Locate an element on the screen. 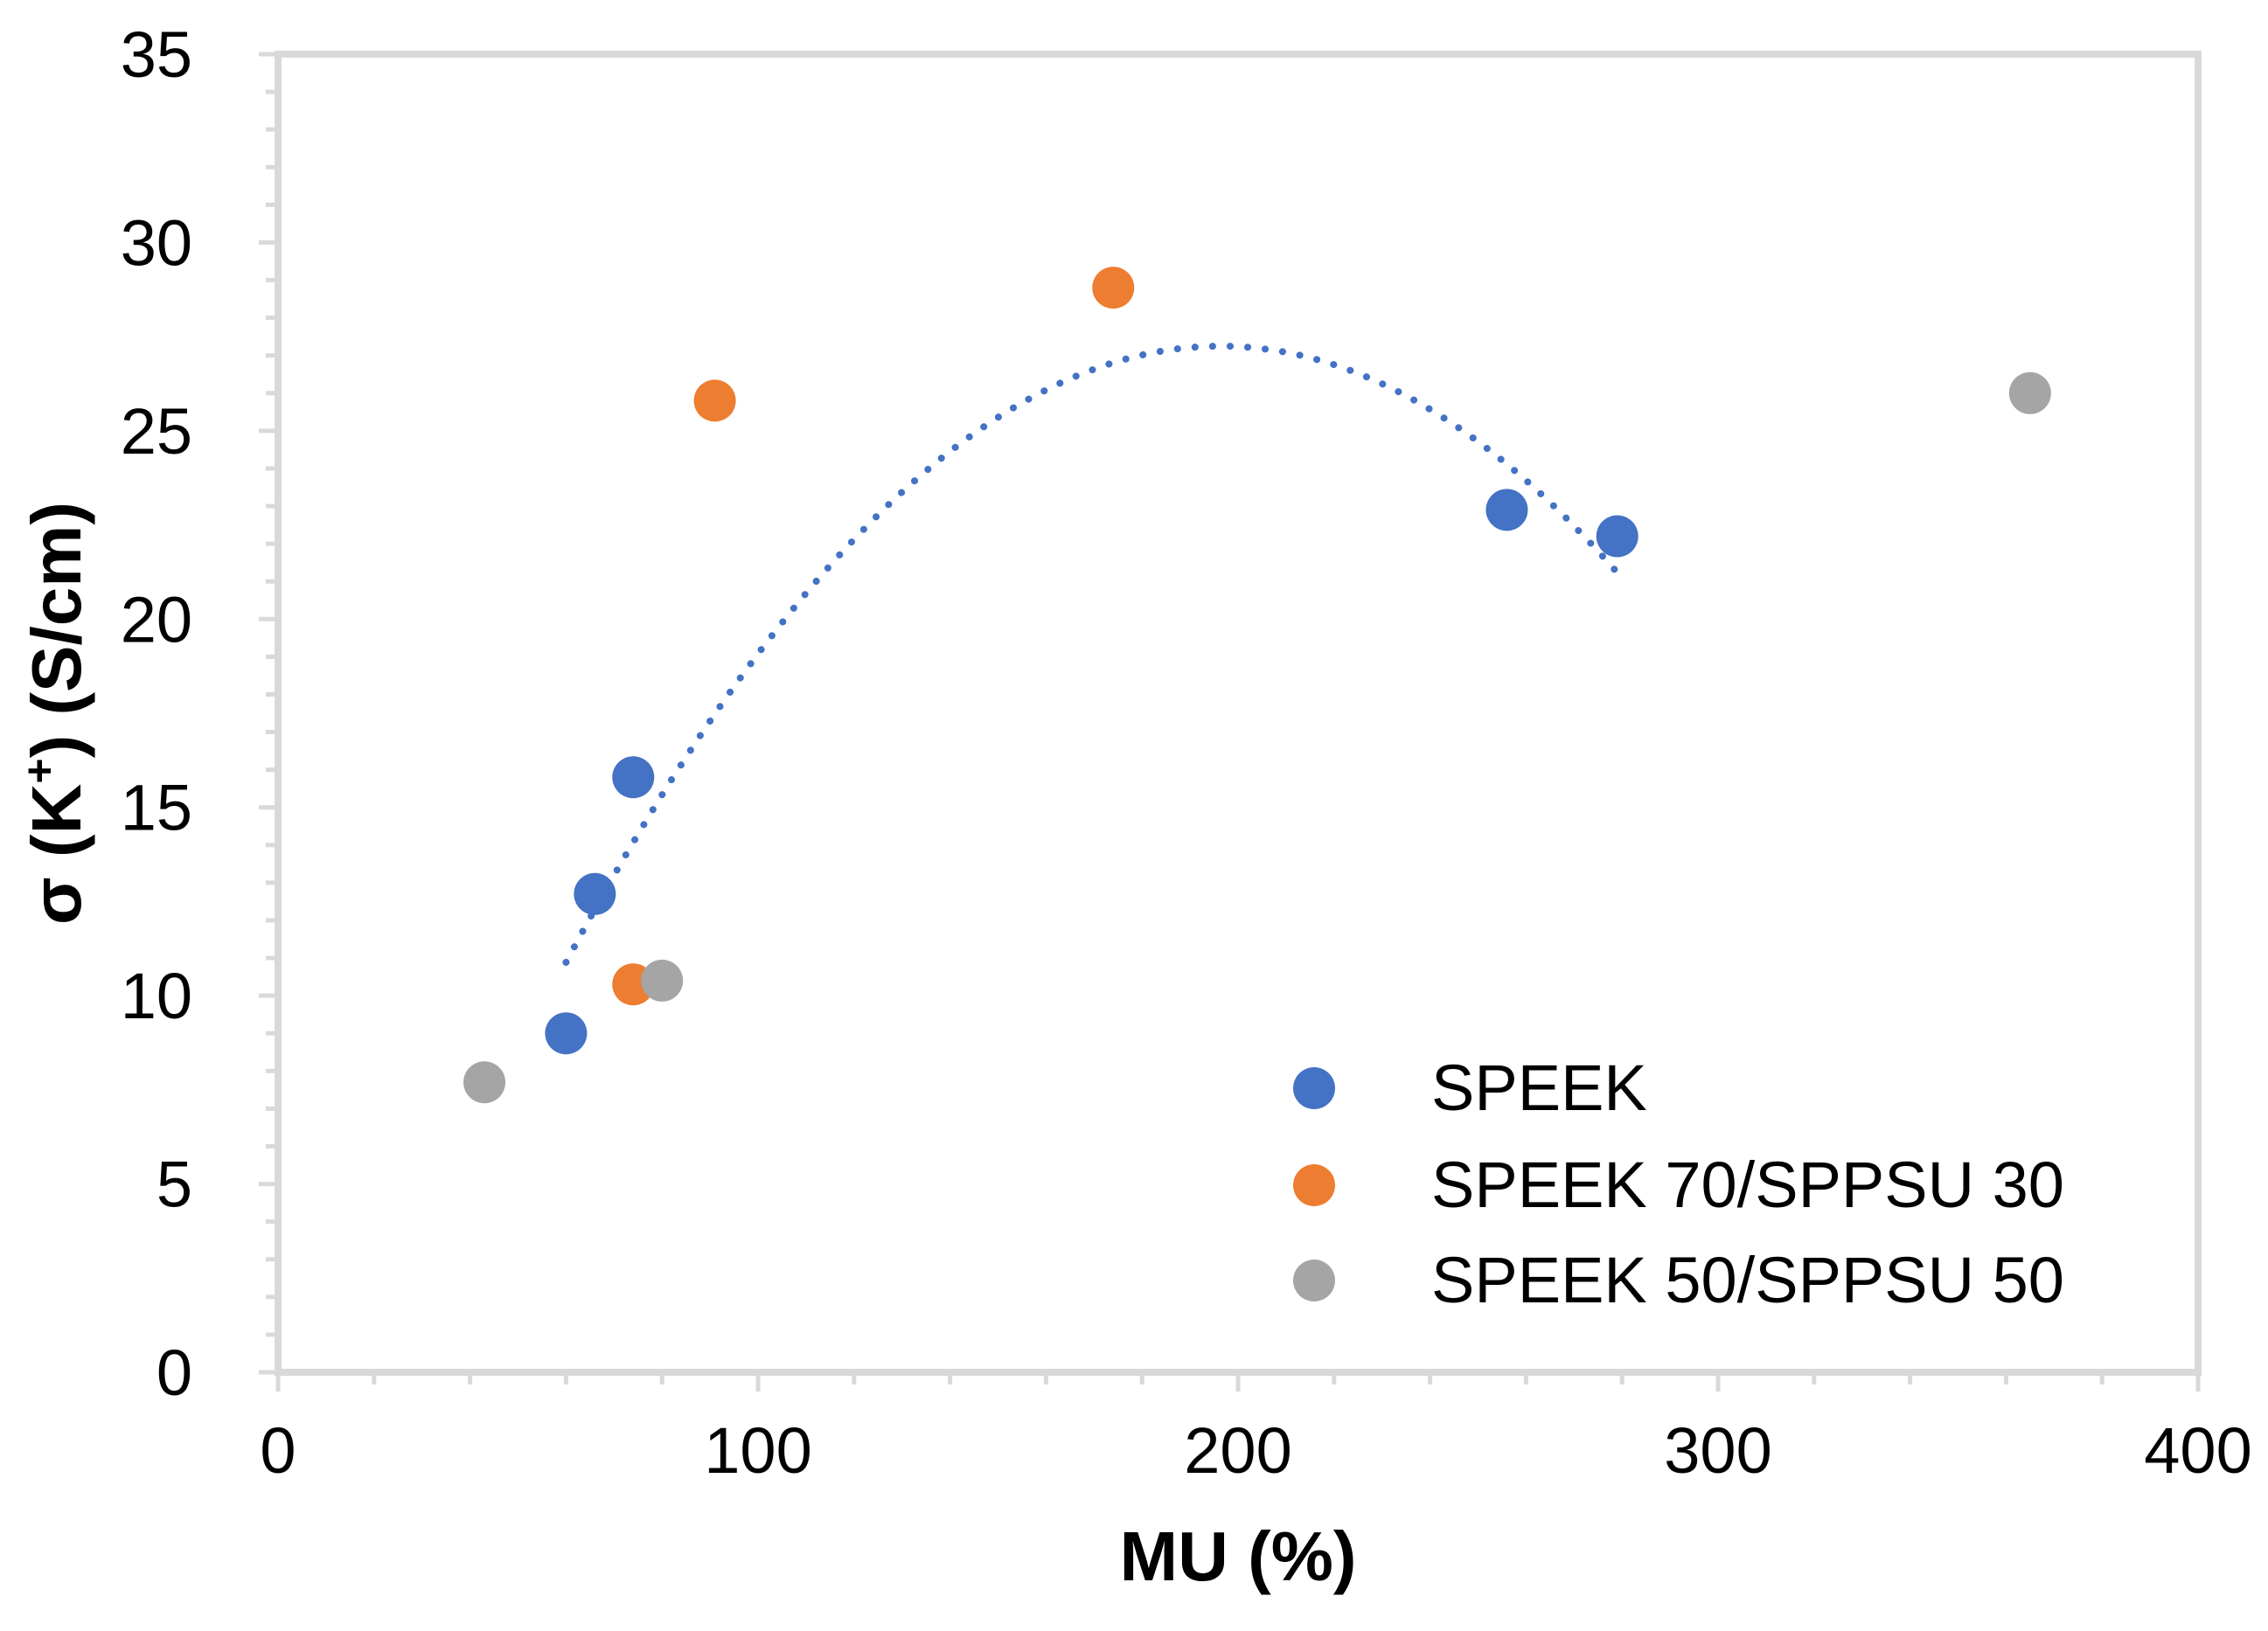 This screenshot has width=2268, height=1631. x-tick-label: 300 is located at coordinates (1717, 1450).